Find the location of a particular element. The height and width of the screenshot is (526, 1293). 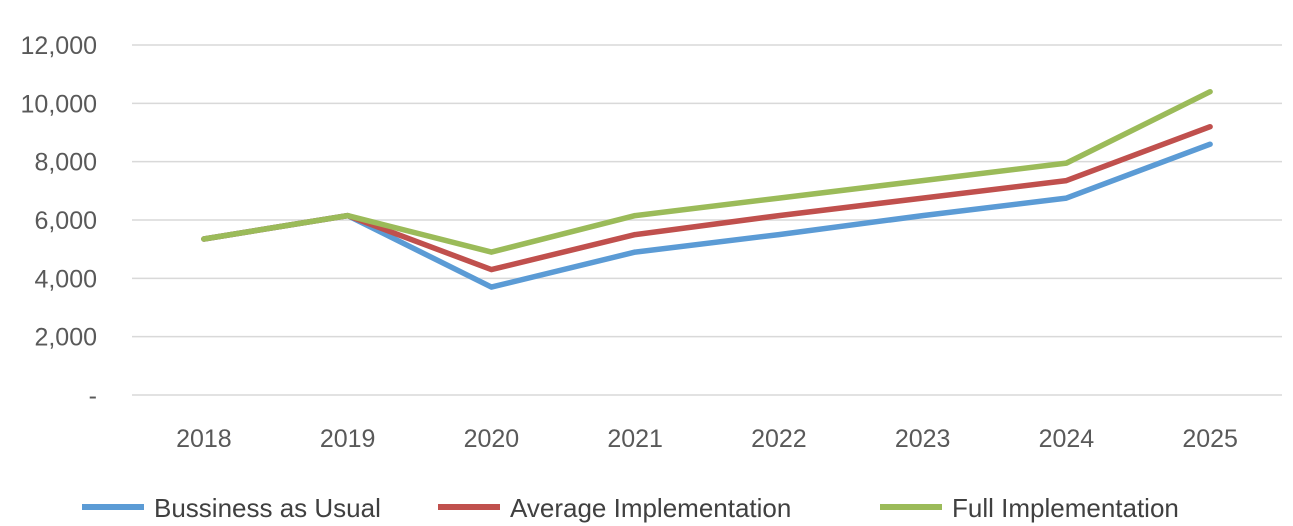

x-tick-label: 2021 is located at coordinates (635, 439).